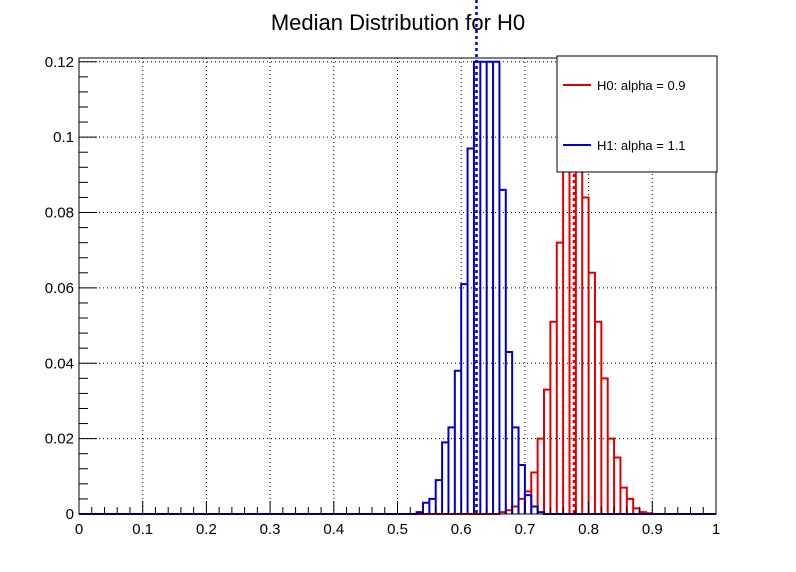 The width and height of the screenshot is (796, 572). What do you see at coordinates (524, 529) in the screenshot?
I see `x-tick-label: 0.7` at bounding box center [524, 529].